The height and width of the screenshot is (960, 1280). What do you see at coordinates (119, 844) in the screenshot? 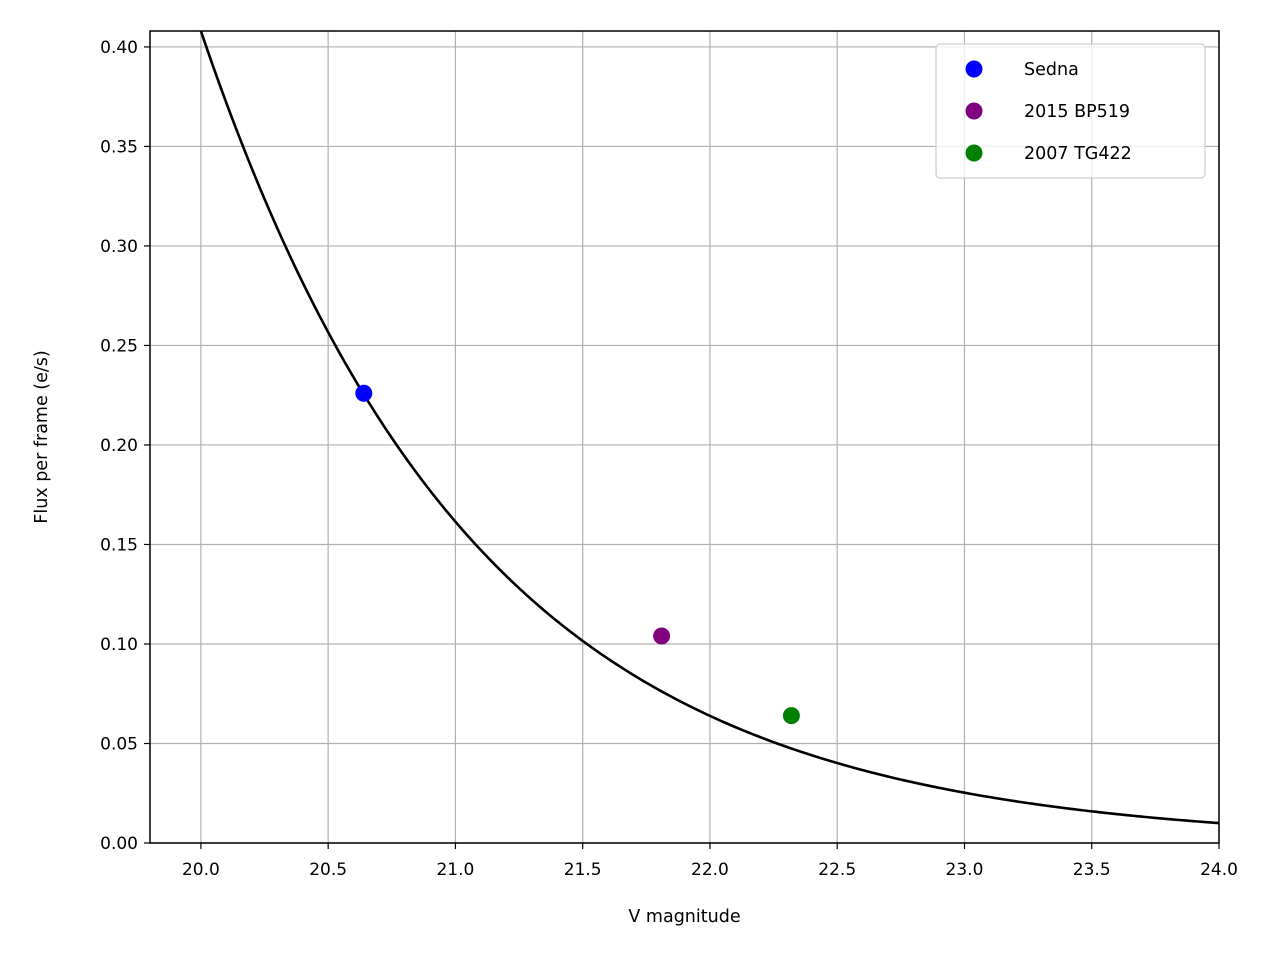
I see `y-tick-label: 0.00` at bounding box center [119, 844].